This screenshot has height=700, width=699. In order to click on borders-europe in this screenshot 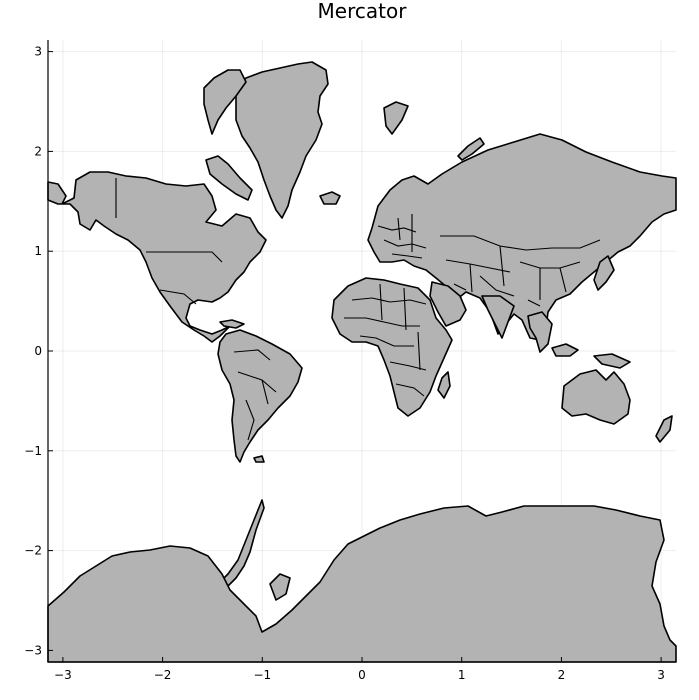, I will do `click(402, 236)`.